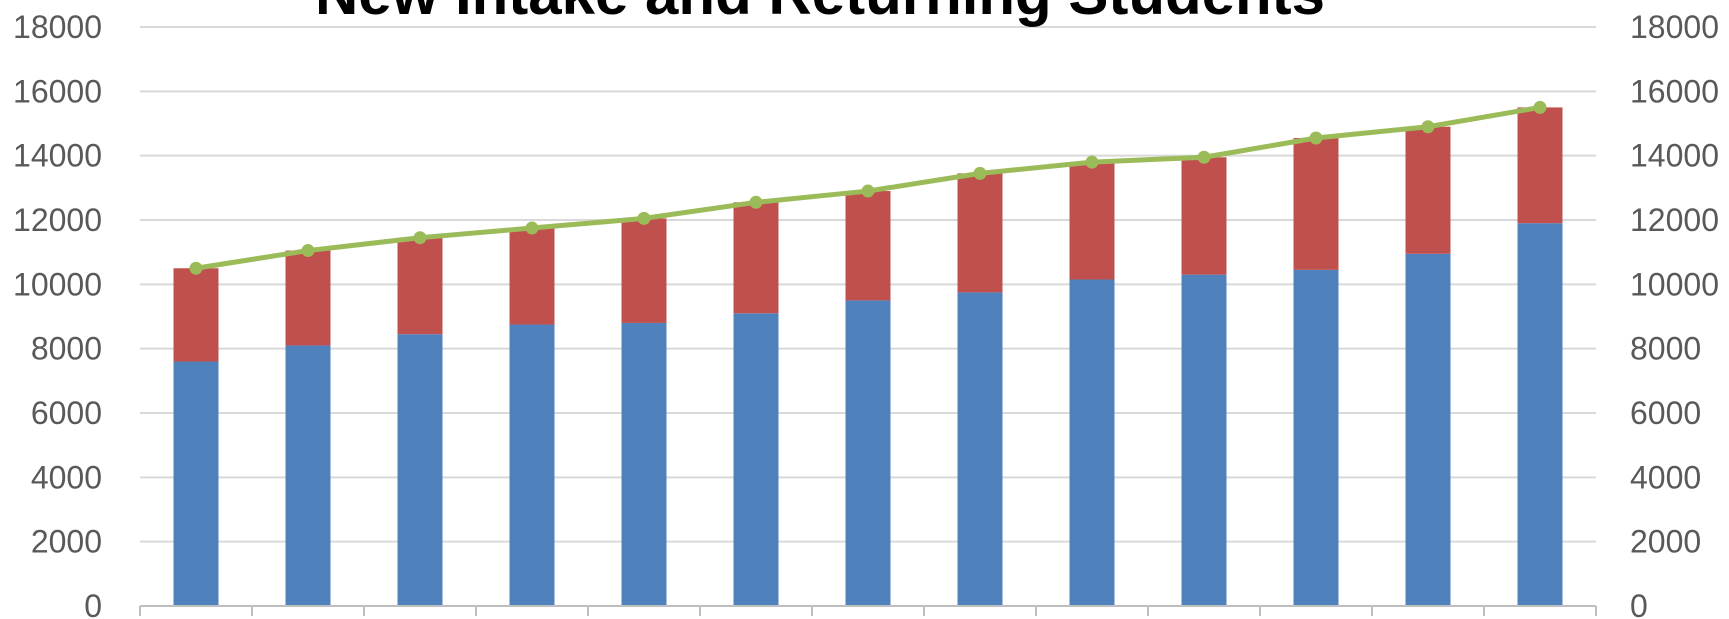 The image size is (1729, 619). Describe the element at coordinates (57, 156) in the screenshot. I see `y-tick-label: 14000` at that location.